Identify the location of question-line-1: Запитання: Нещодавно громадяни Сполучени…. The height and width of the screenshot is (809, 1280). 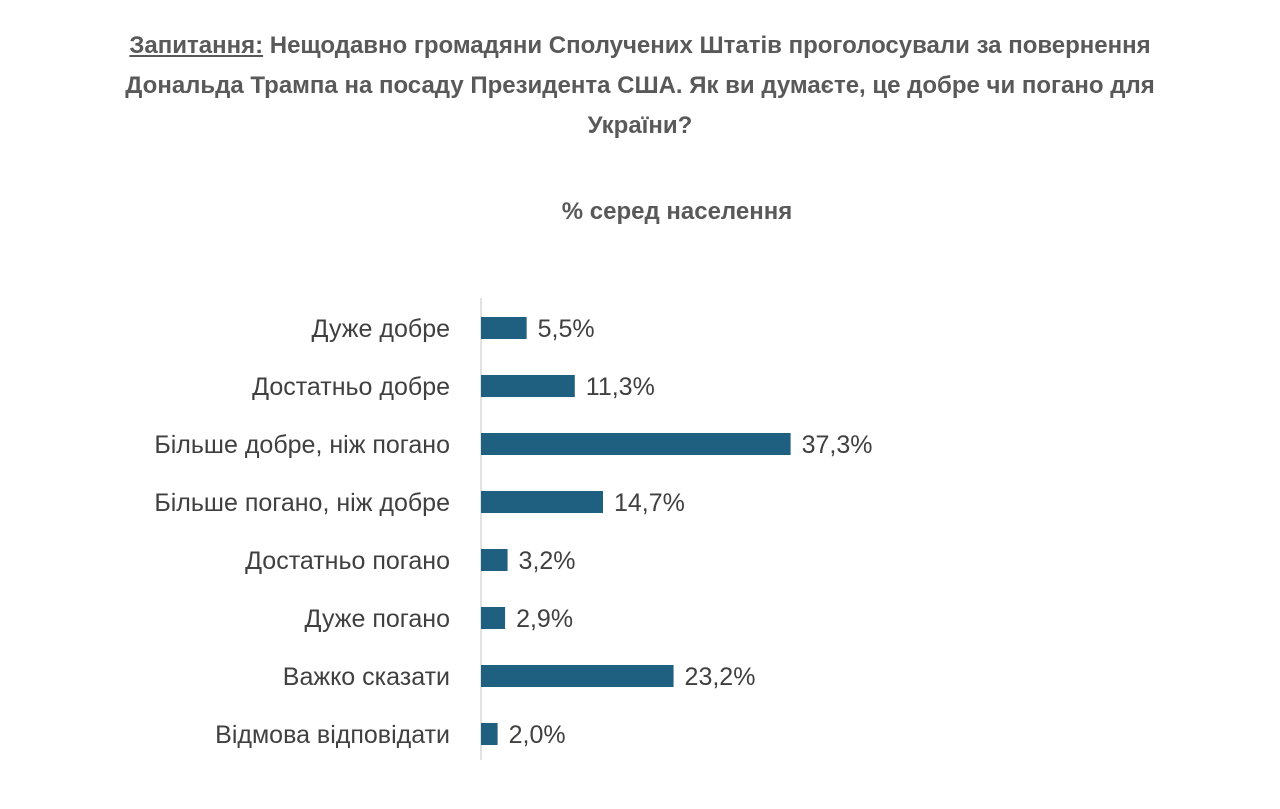
(640, 46).